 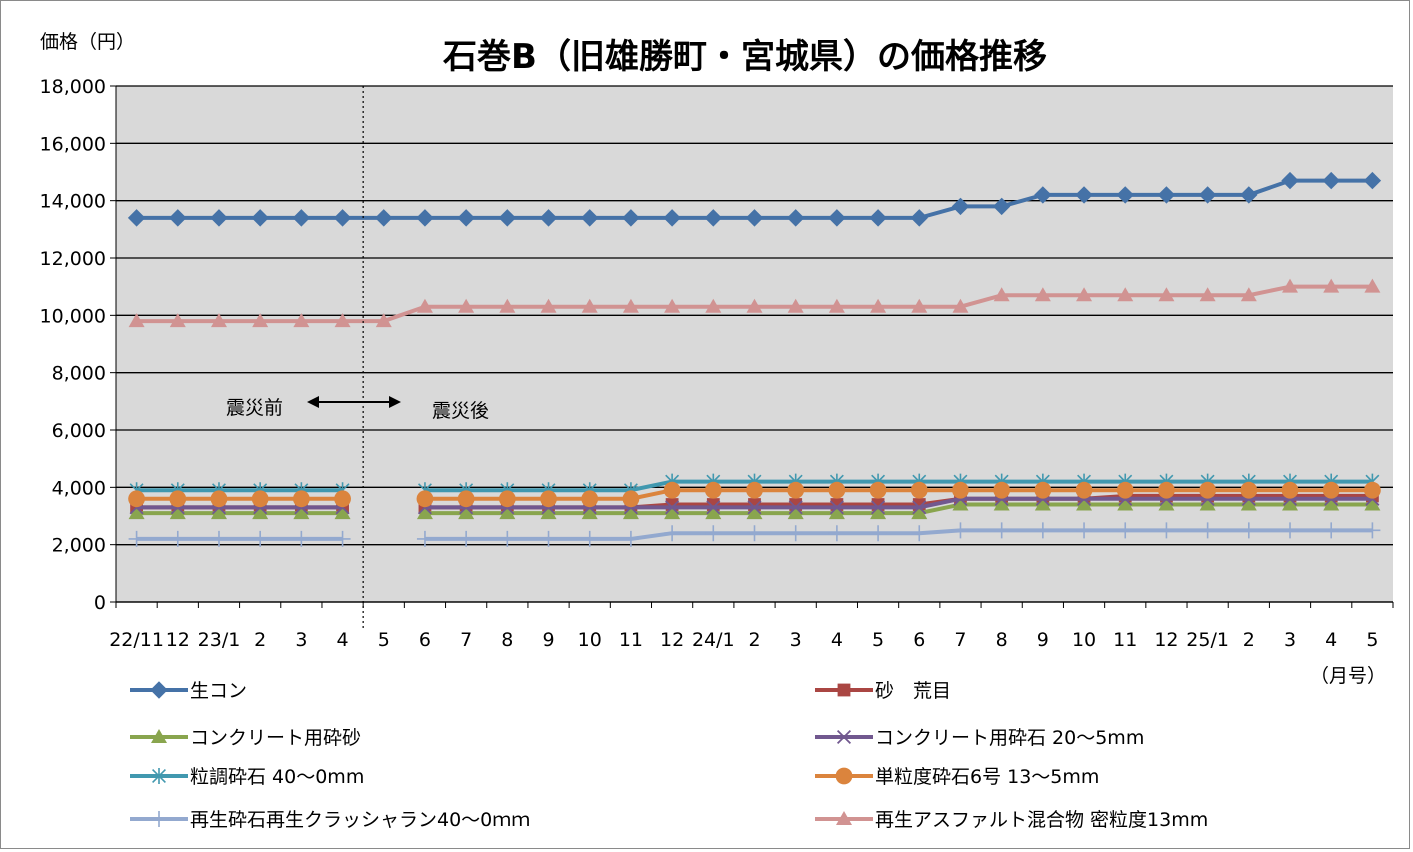 I want to click on y-tick-label: 6,000, so click(x=79, y=431).